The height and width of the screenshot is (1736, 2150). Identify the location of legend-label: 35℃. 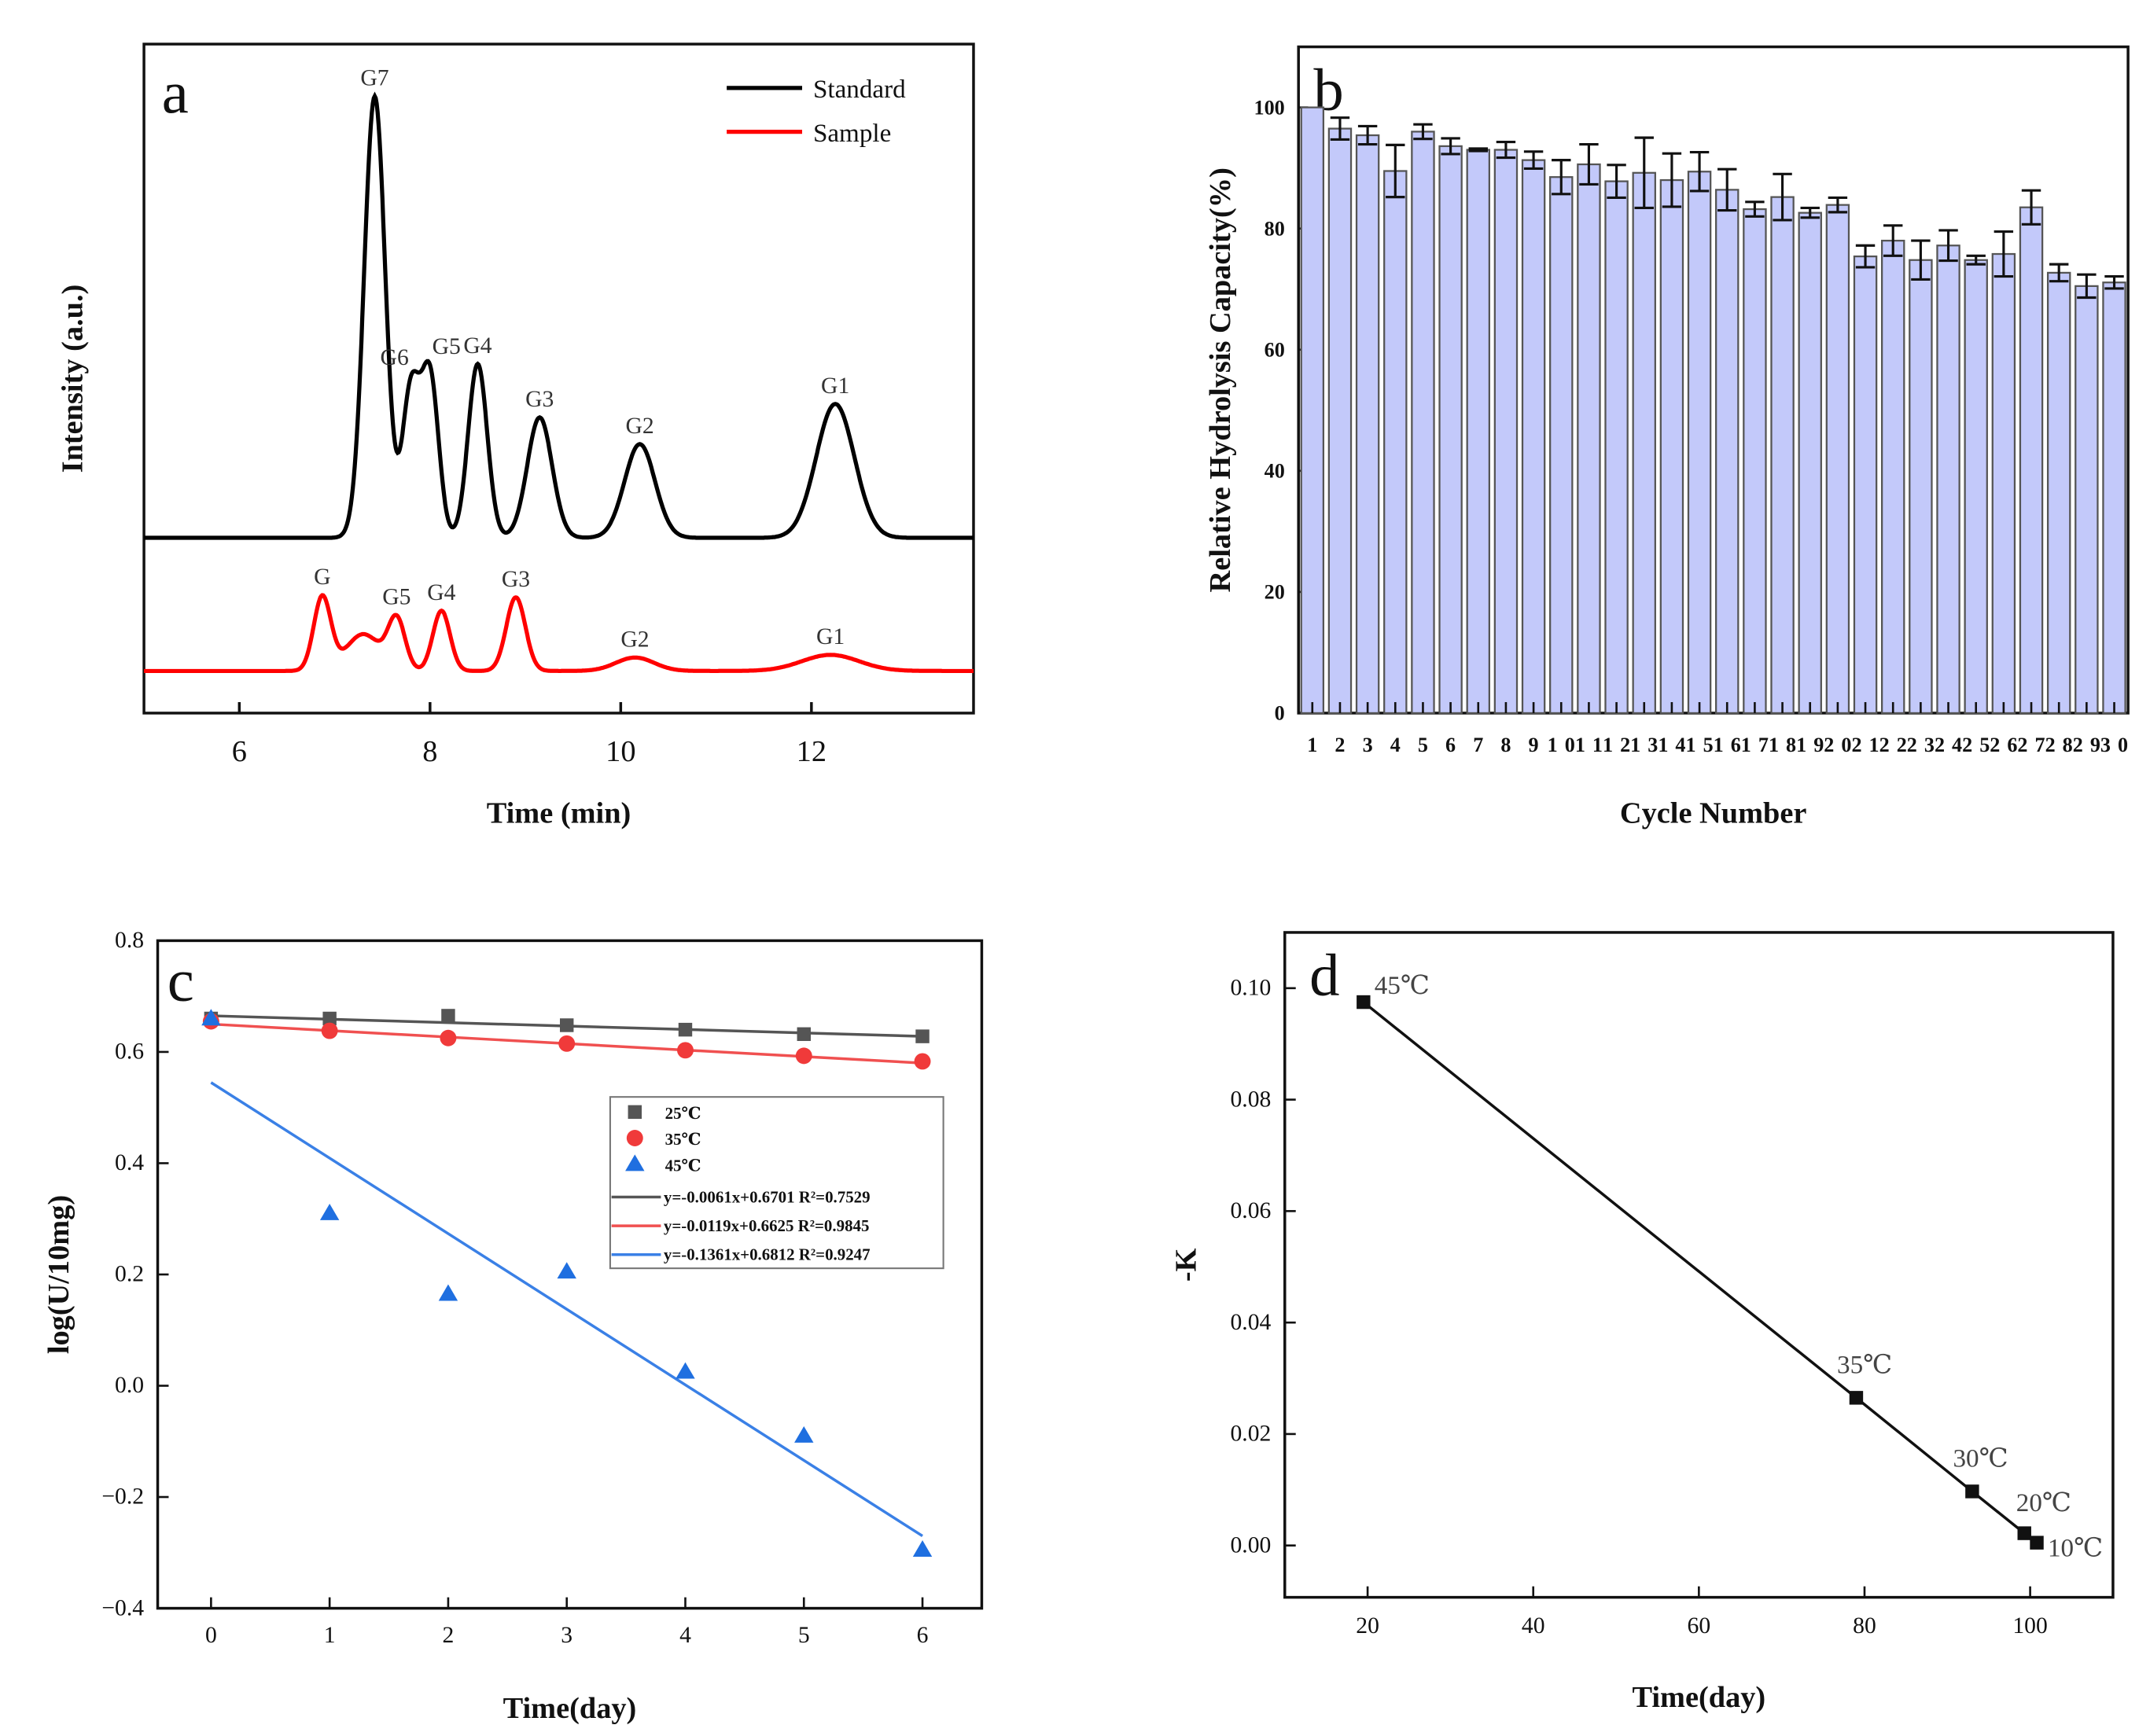
(683, 1140).